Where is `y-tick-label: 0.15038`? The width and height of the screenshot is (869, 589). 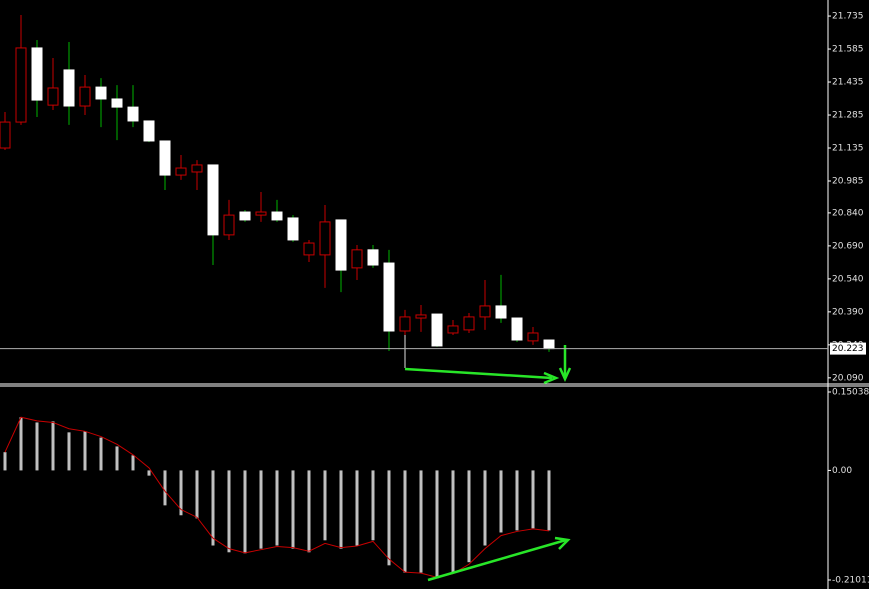
y-tick-label: 0.15038 is located at coordinates (850, 393).